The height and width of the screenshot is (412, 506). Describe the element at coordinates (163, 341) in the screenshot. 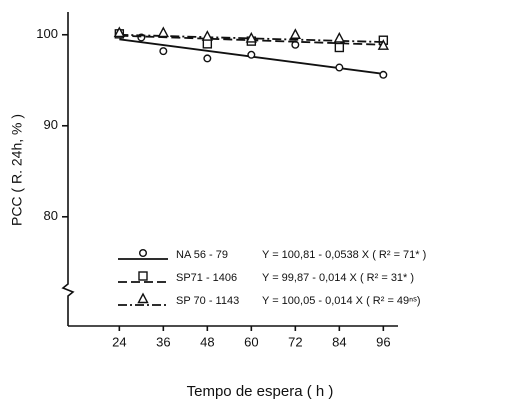

I see `x-tick-label: 36` at that location.